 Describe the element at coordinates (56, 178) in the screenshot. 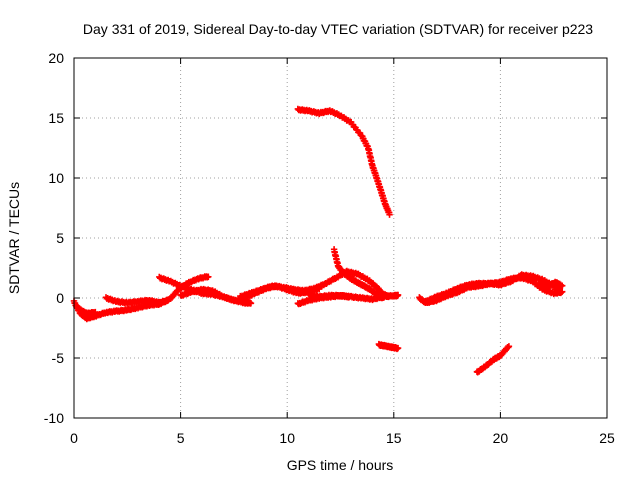

I see `y-tick-label: 10` at that location.